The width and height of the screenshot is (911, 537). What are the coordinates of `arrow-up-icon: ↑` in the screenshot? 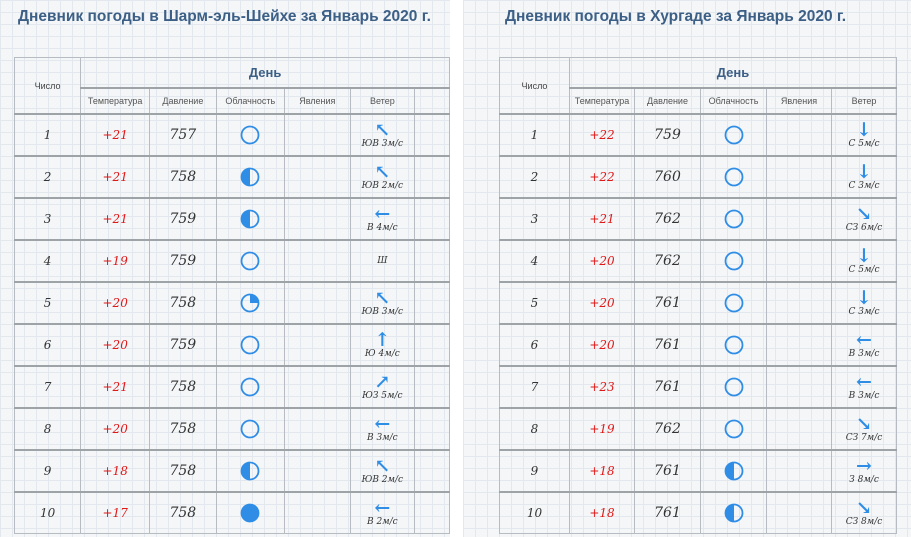 It's located at (382, 340).